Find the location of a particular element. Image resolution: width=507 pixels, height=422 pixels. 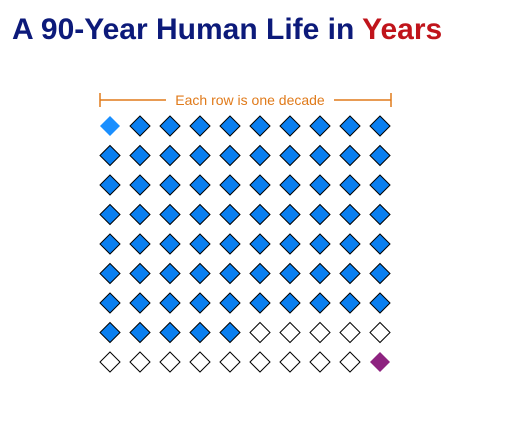

decade-annotation: Each row is one decade is located at coordinates (245, 100).